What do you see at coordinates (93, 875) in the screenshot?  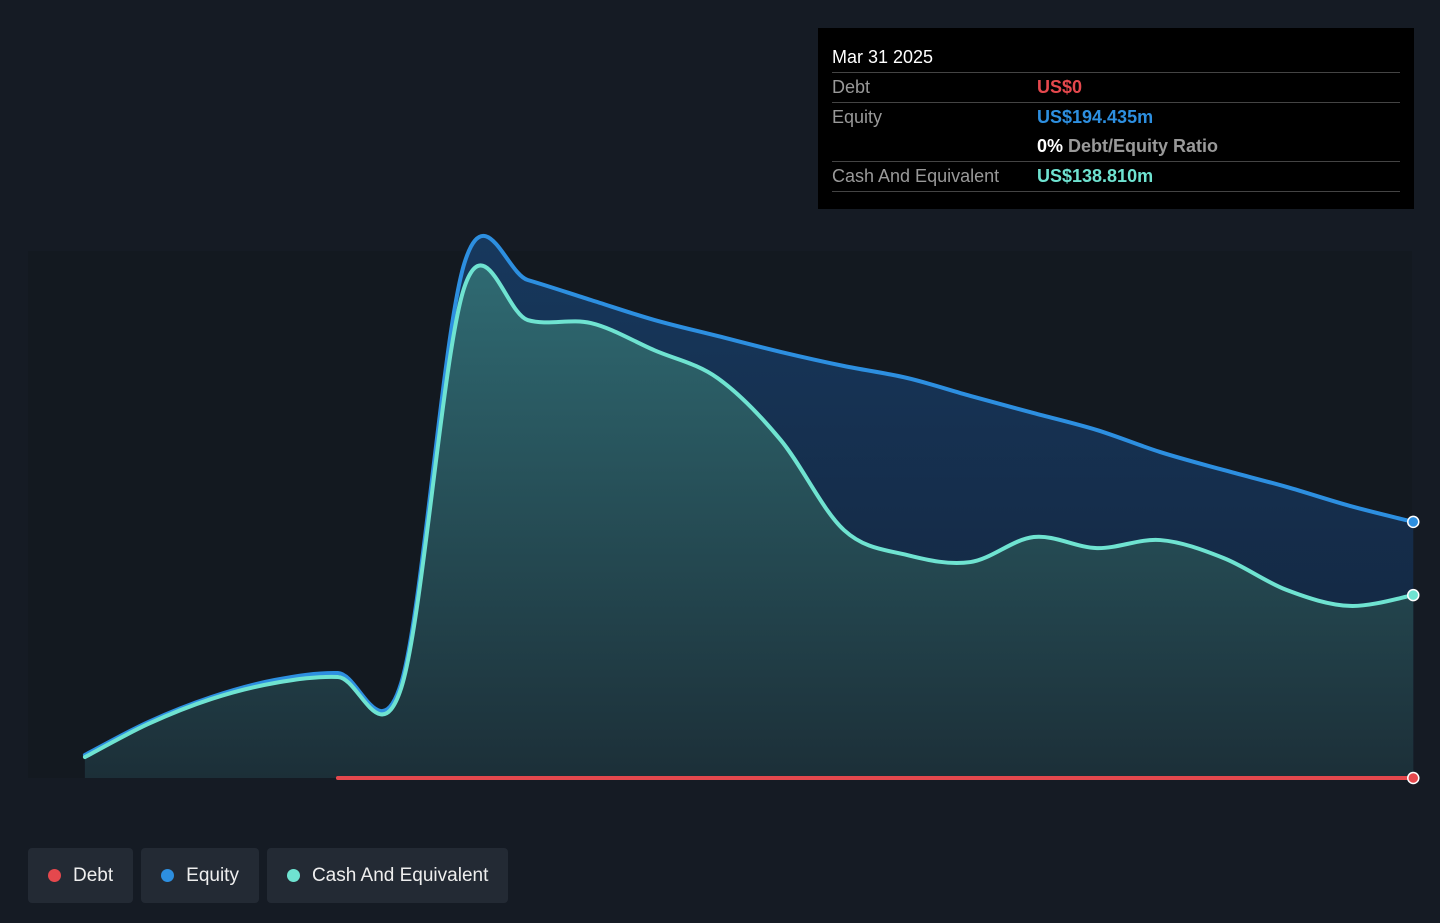 I see `legend-label: Debt` at bounding box center [93, 875].